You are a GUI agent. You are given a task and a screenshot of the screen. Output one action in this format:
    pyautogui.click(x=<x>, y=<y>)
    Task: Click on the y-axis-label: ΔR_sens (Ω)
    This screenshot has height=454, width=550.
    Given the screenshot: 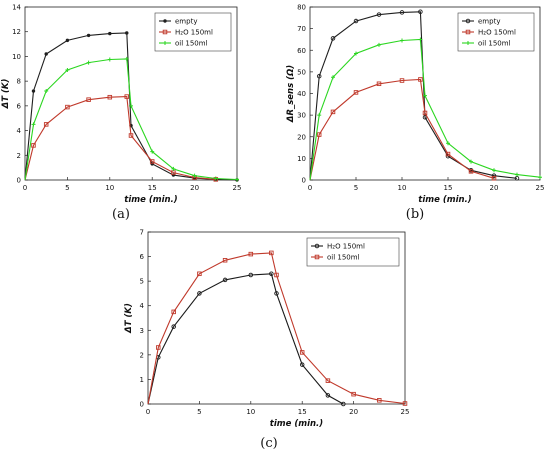 What is the action you would take?
    pyautogui.click(x=291, y=94)
    